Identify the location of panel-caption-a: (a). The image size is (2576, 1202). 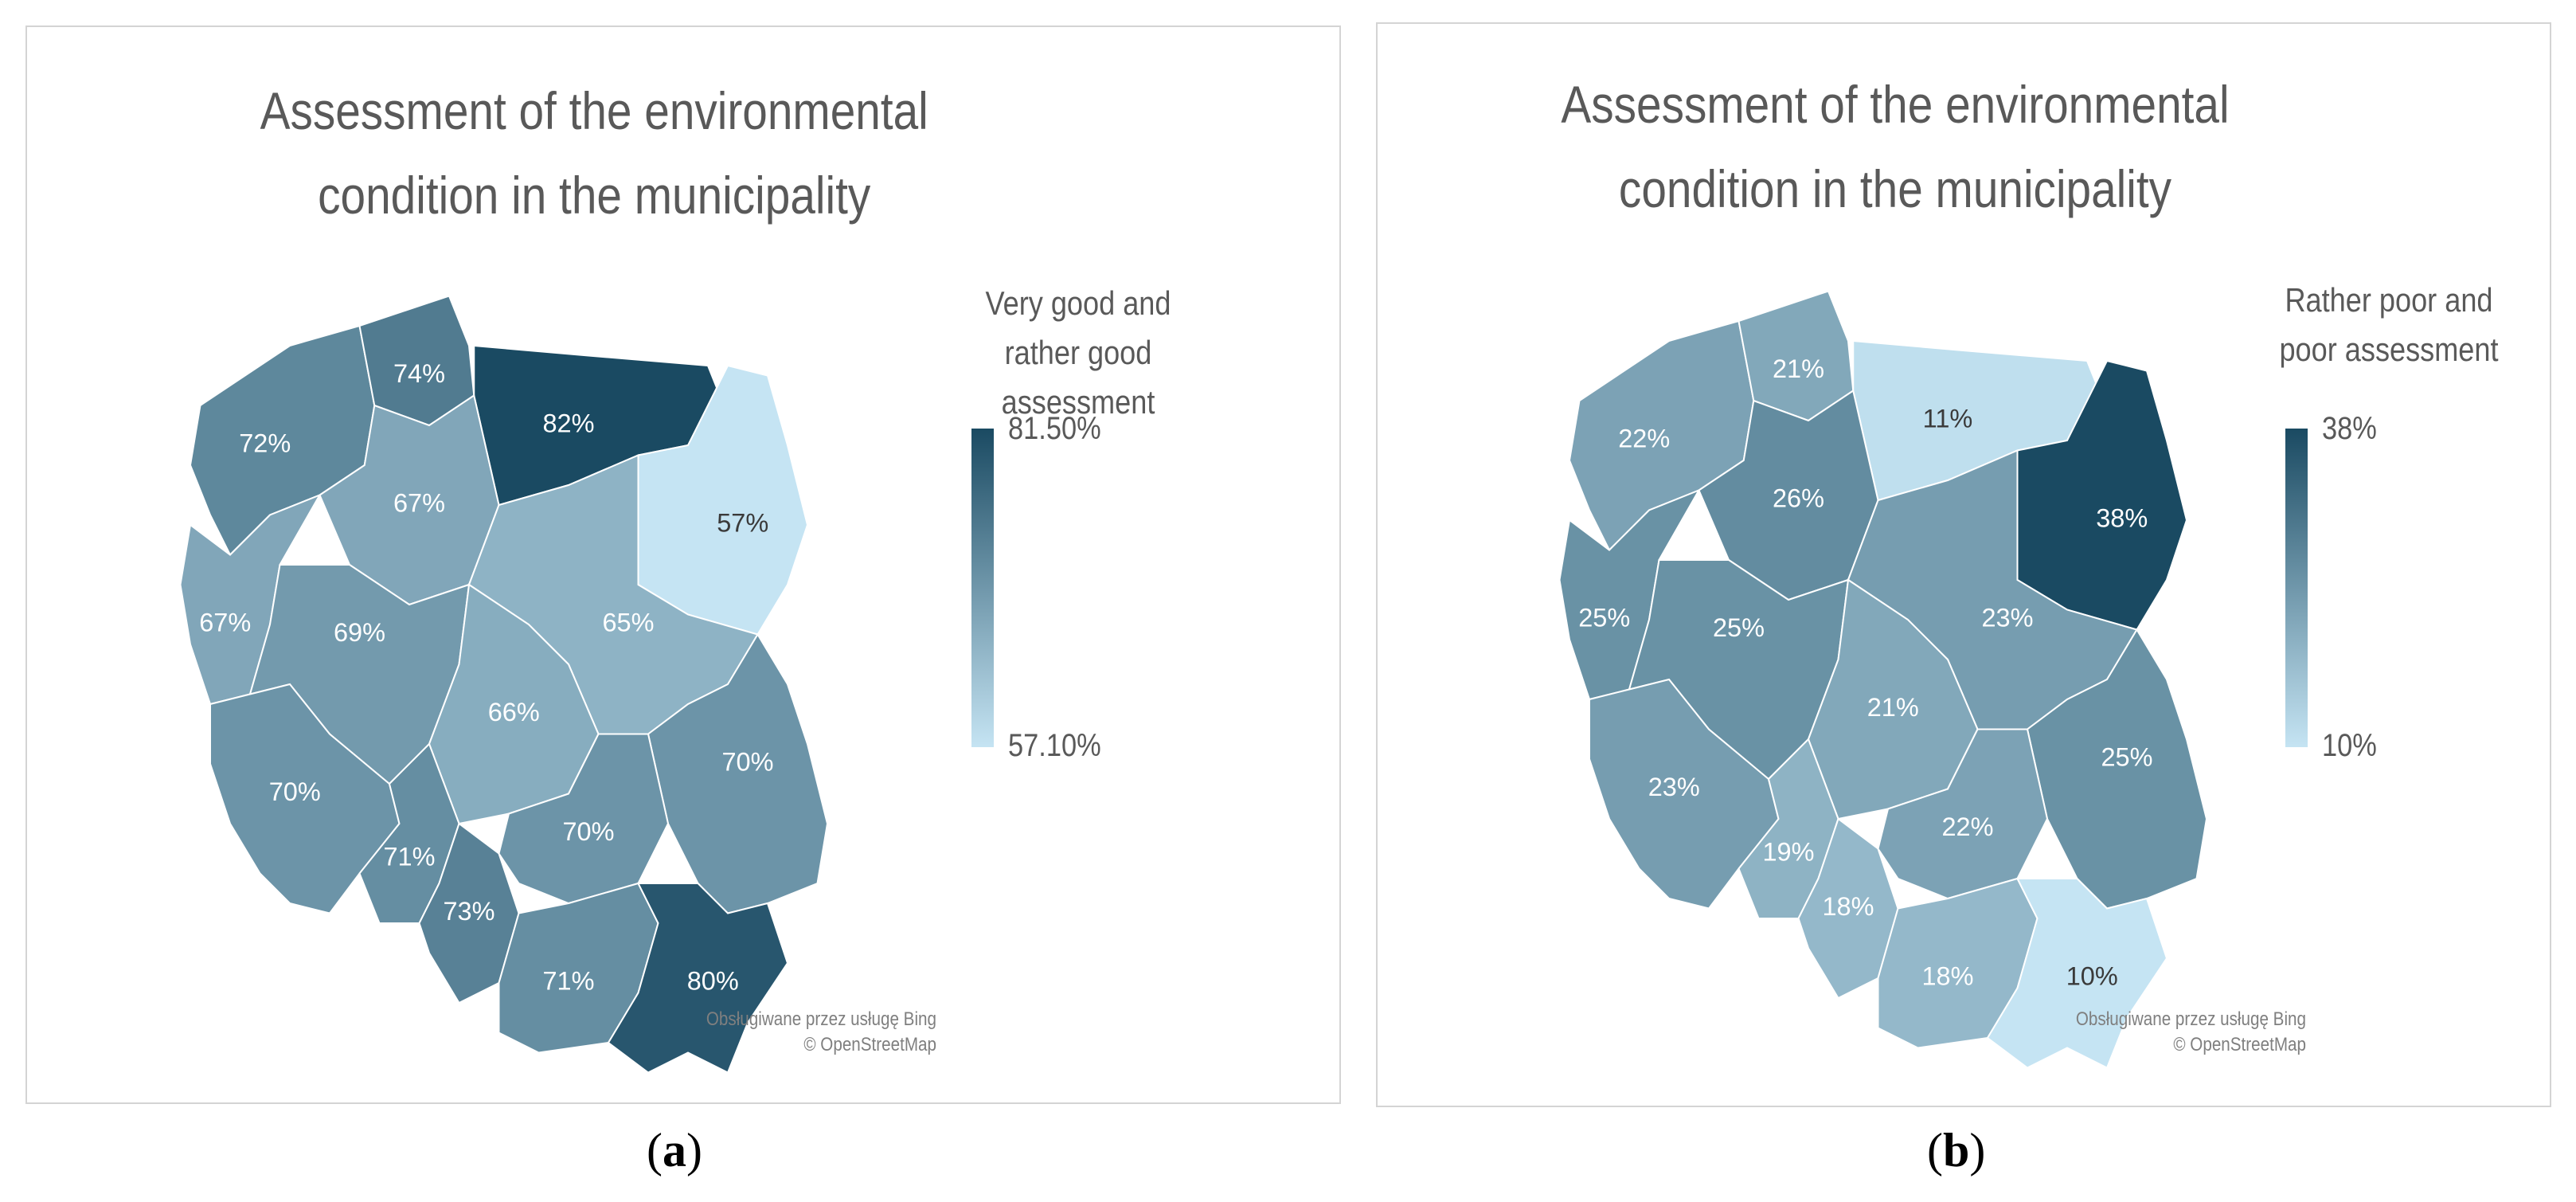
(674, 1150).